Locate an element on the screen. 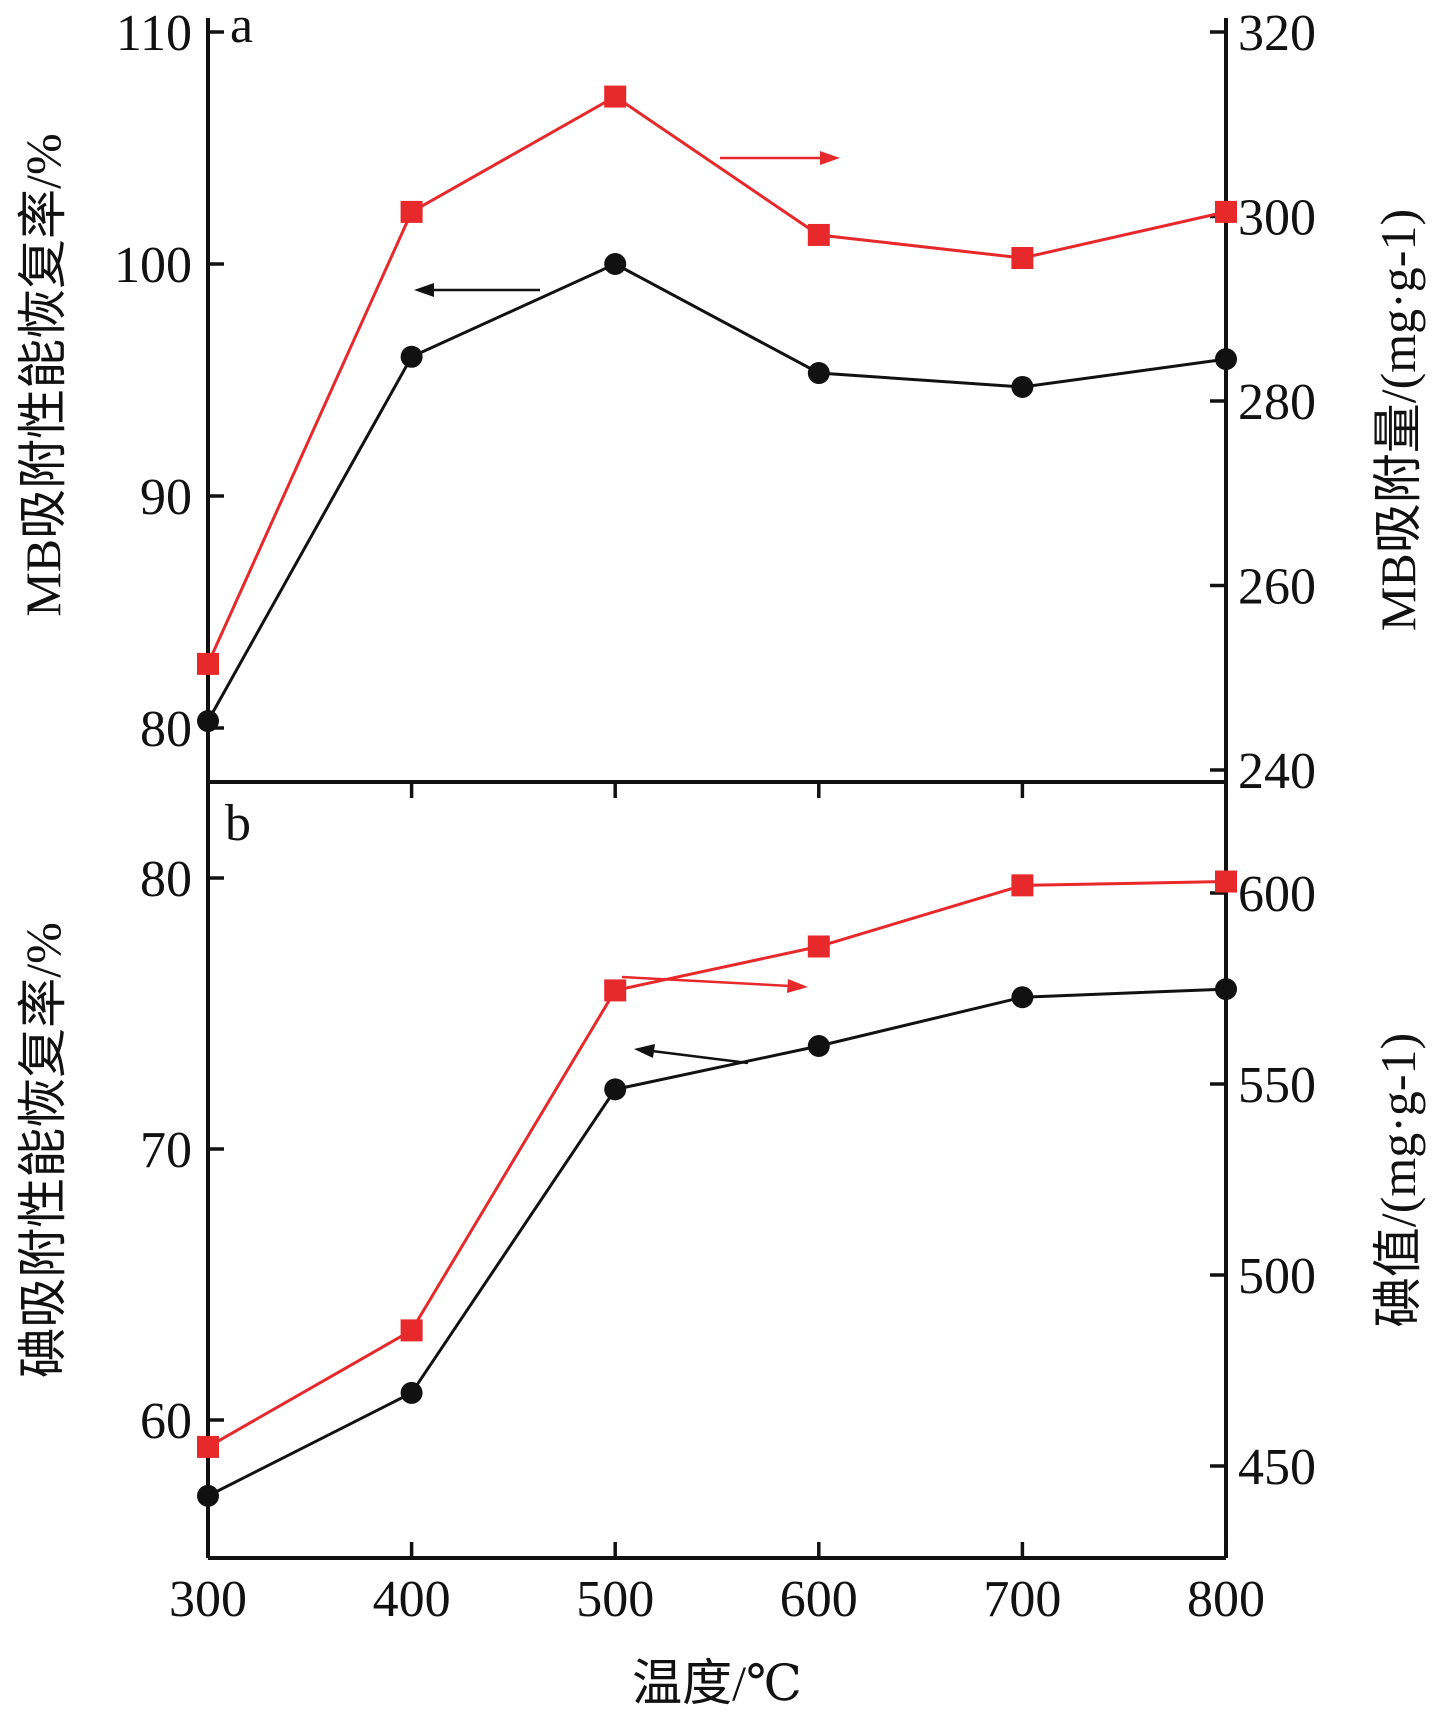 This screenshot has width=1441, height=1724. panel-b-left-tick-label: 70 is located at coordinates (166, 1150).